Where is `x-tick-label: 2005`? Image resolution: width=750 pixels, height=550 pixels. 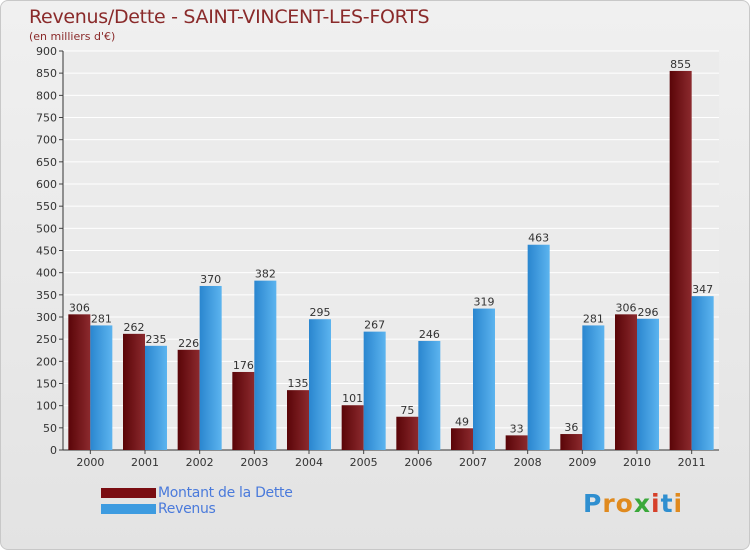
x-tick-label: 2005 is located at coordinates (364, 462).